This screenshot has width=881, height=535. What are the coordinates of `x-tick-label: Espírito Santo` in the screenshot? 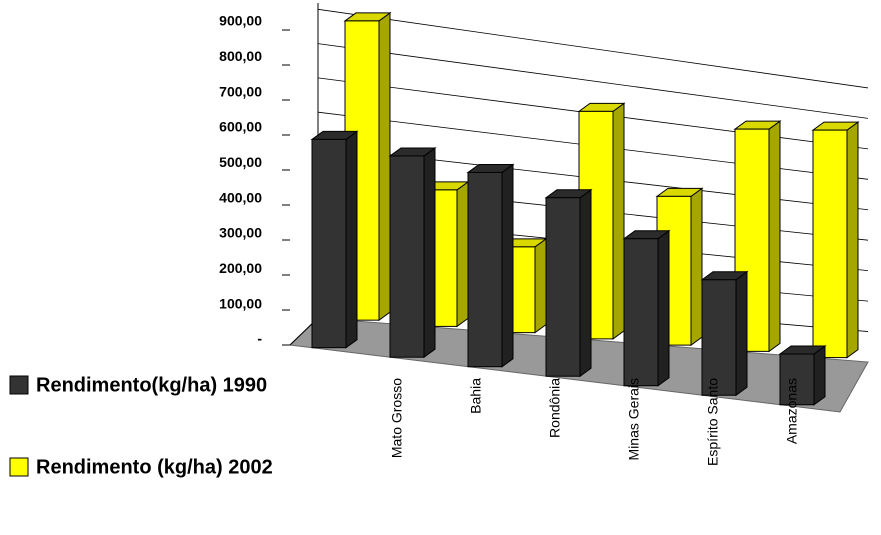 It's located at (713, 422).